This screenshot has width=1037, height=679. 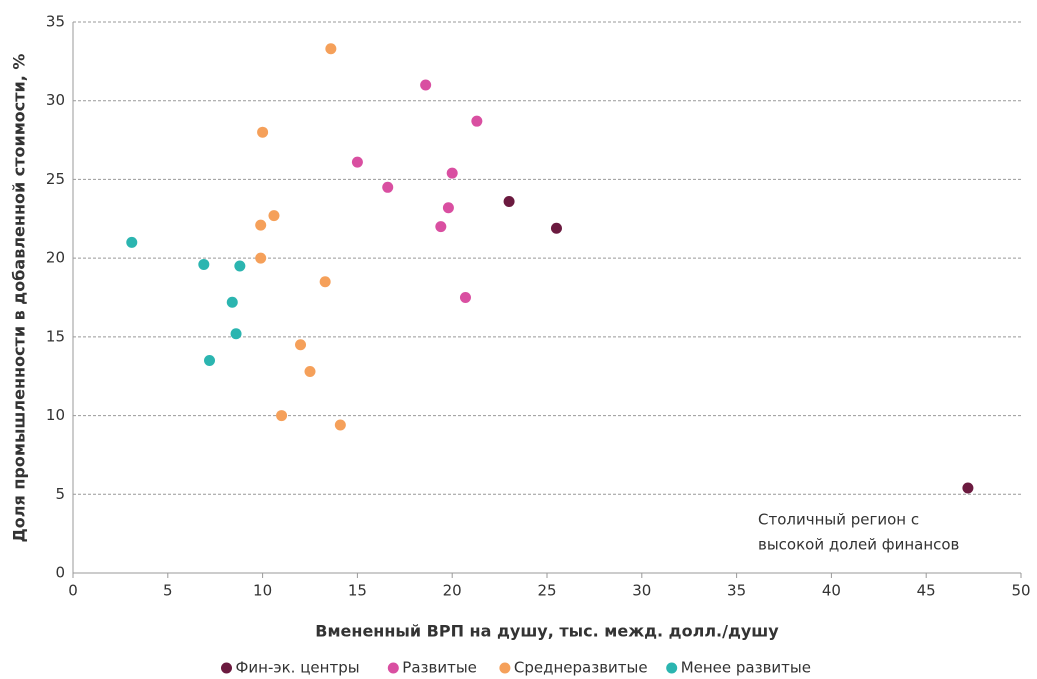 What do you see at coordinates (55, 179) in the screenshot?
I see `y-tick-label: 25` at bounding box center [55, 179].